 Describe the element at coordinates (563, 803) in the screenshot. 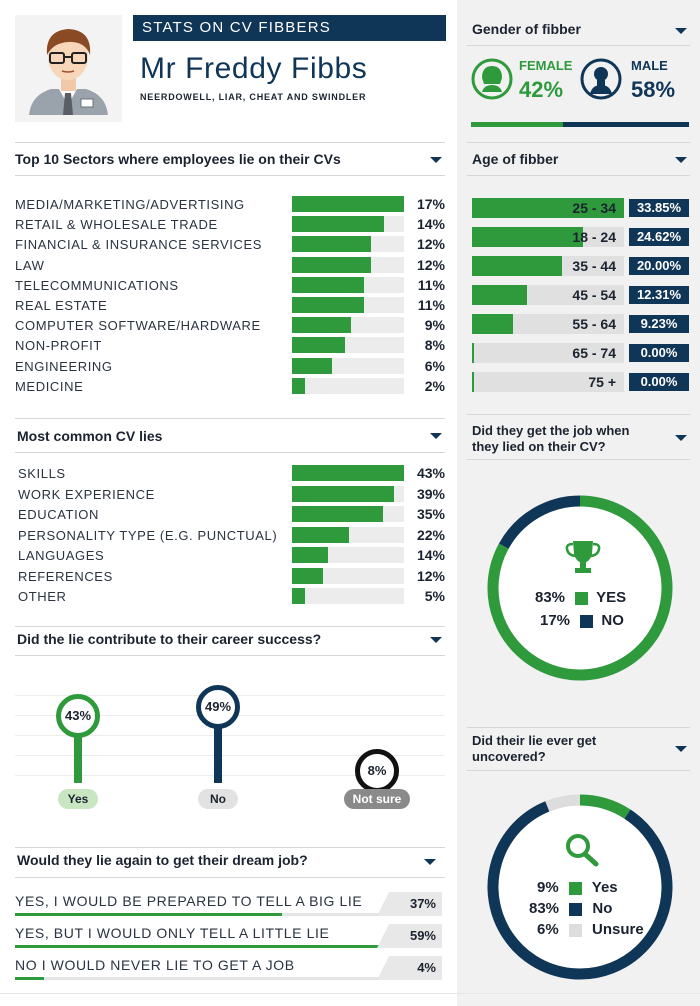

I see `donut-slice-unsure` at that location.